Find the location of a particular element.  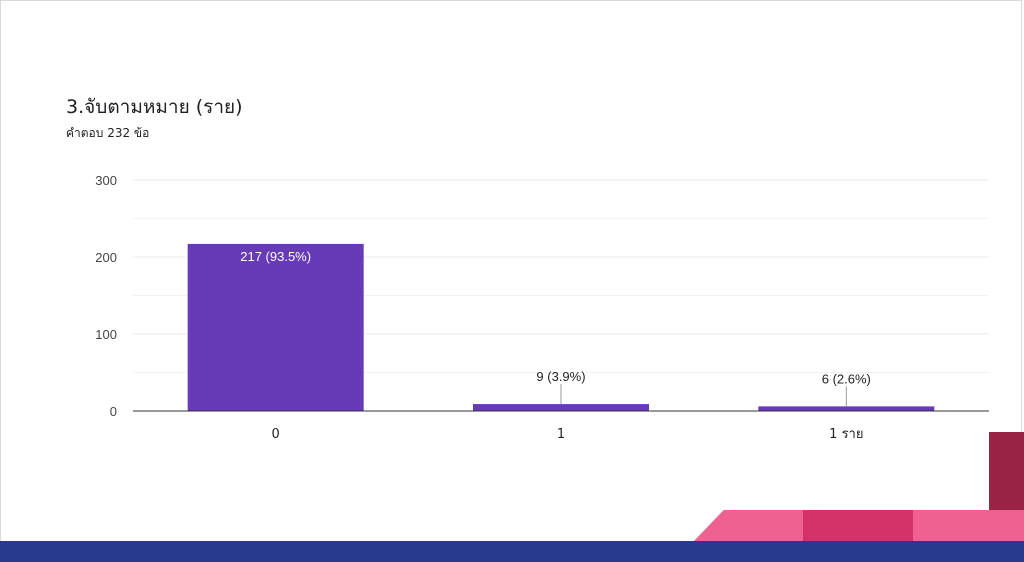

y-tick-label: 300 is located at coordinates (106, 180).